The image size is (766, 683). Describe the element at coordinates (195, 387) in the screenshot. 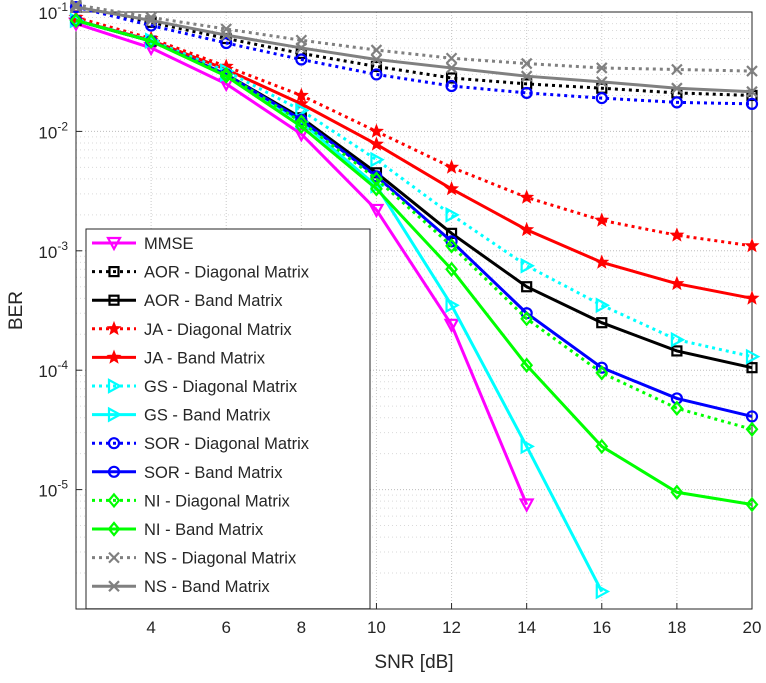

I see `legend-item: GS - Diagonal Matrix` at that location.